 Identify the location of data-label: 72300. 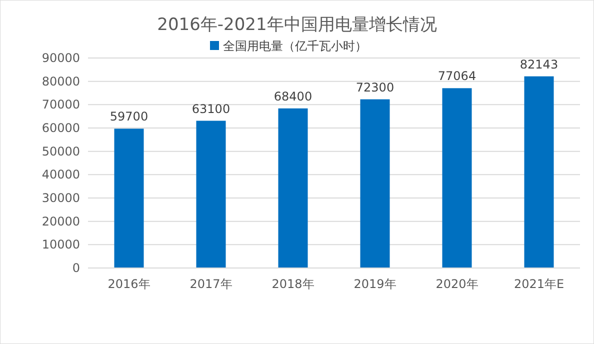
(375, 87).